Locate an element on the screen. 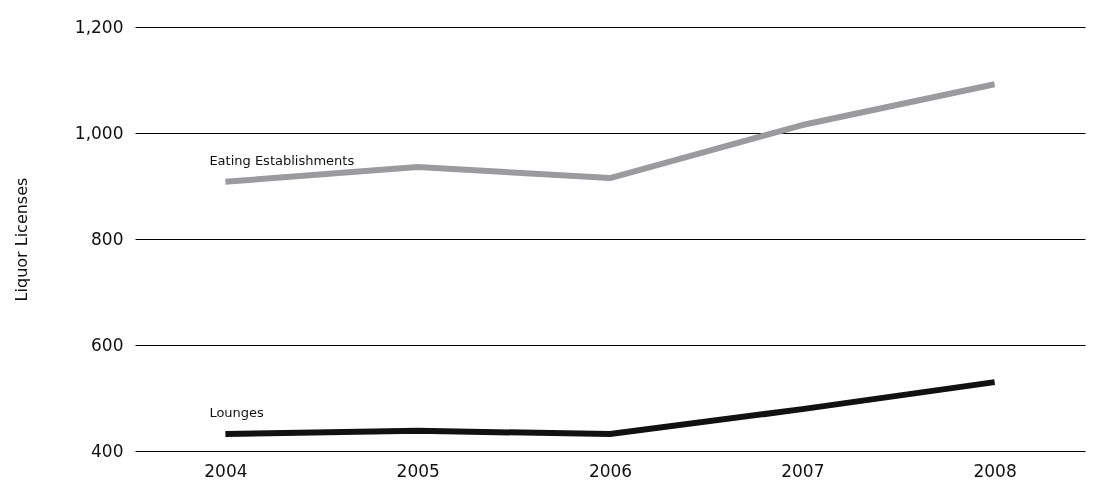  y-tick-label: 400 is located at coordinates (107, 450).